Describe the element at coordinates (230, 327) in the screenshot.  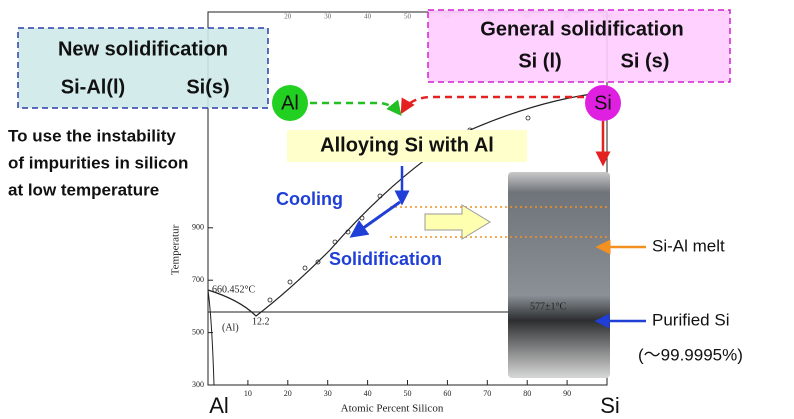
I see `annotation: (Al)` at that location.